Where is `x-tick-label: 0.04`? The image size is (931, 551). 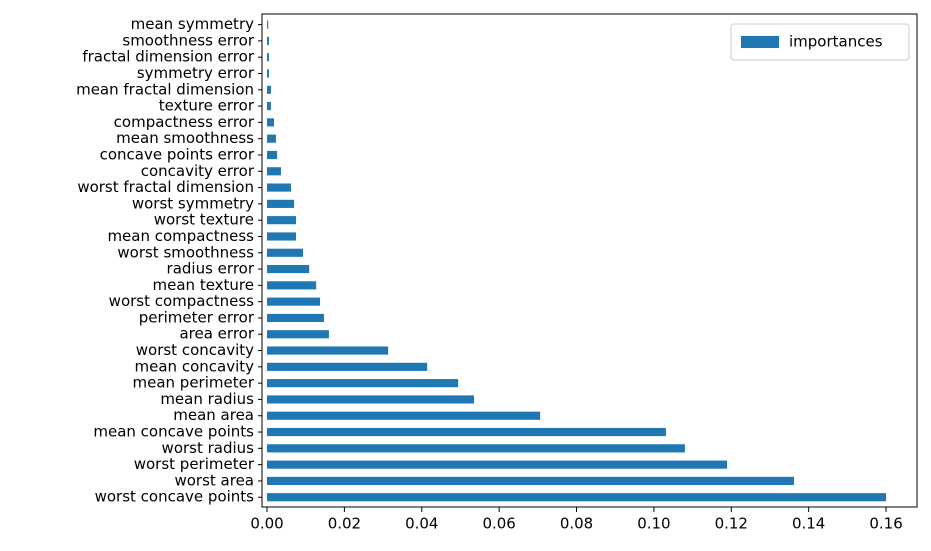 x-tick-label: 0.04 is located at coordinates (421, 524).